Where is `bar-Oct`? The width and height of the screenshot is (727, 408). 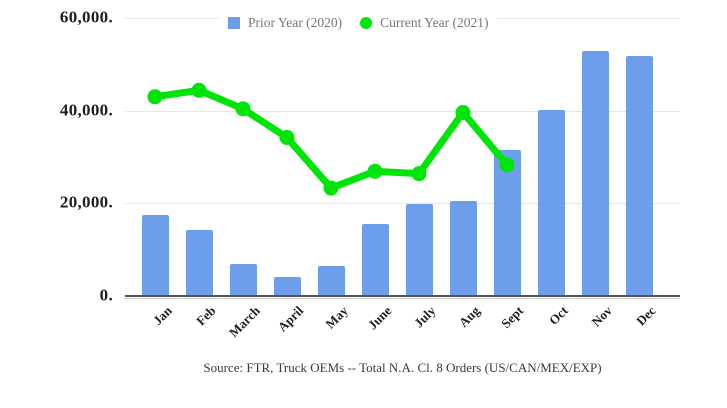 bar-Oct is located at coordinates (551, 202).